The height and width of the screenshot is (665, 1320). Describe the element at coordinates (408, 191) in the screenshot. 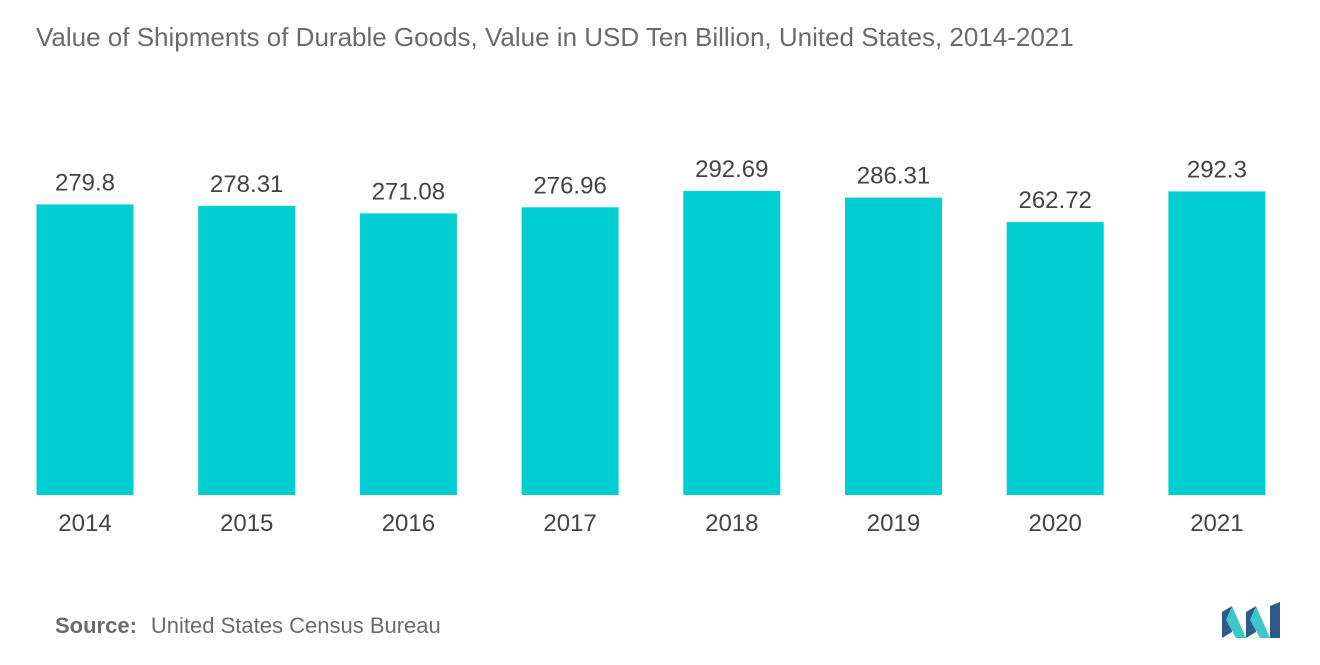

I see `value-label-2016: 271.08` at that location.